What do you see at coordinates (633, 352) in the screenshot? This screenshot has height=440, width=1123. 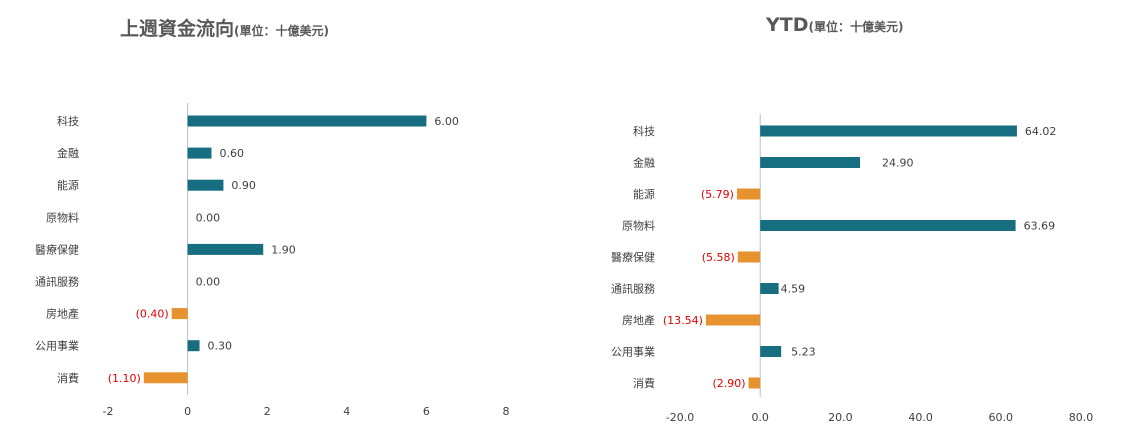 I see `ytd-category-label: 公用事業` at bounding box center [633, 352].